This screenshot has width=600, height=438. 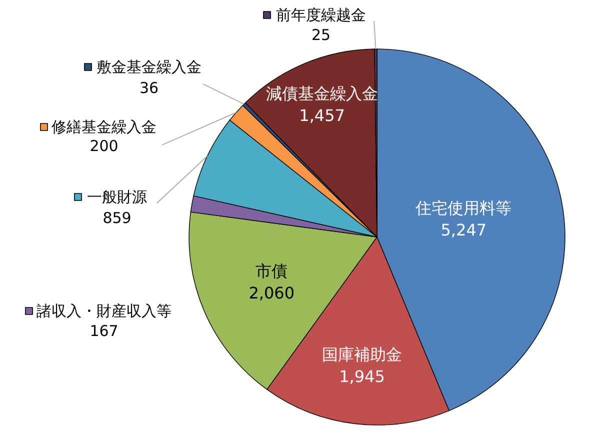 I want to click on legend-label: 前年度繰越金, so click(x=321, y=15).